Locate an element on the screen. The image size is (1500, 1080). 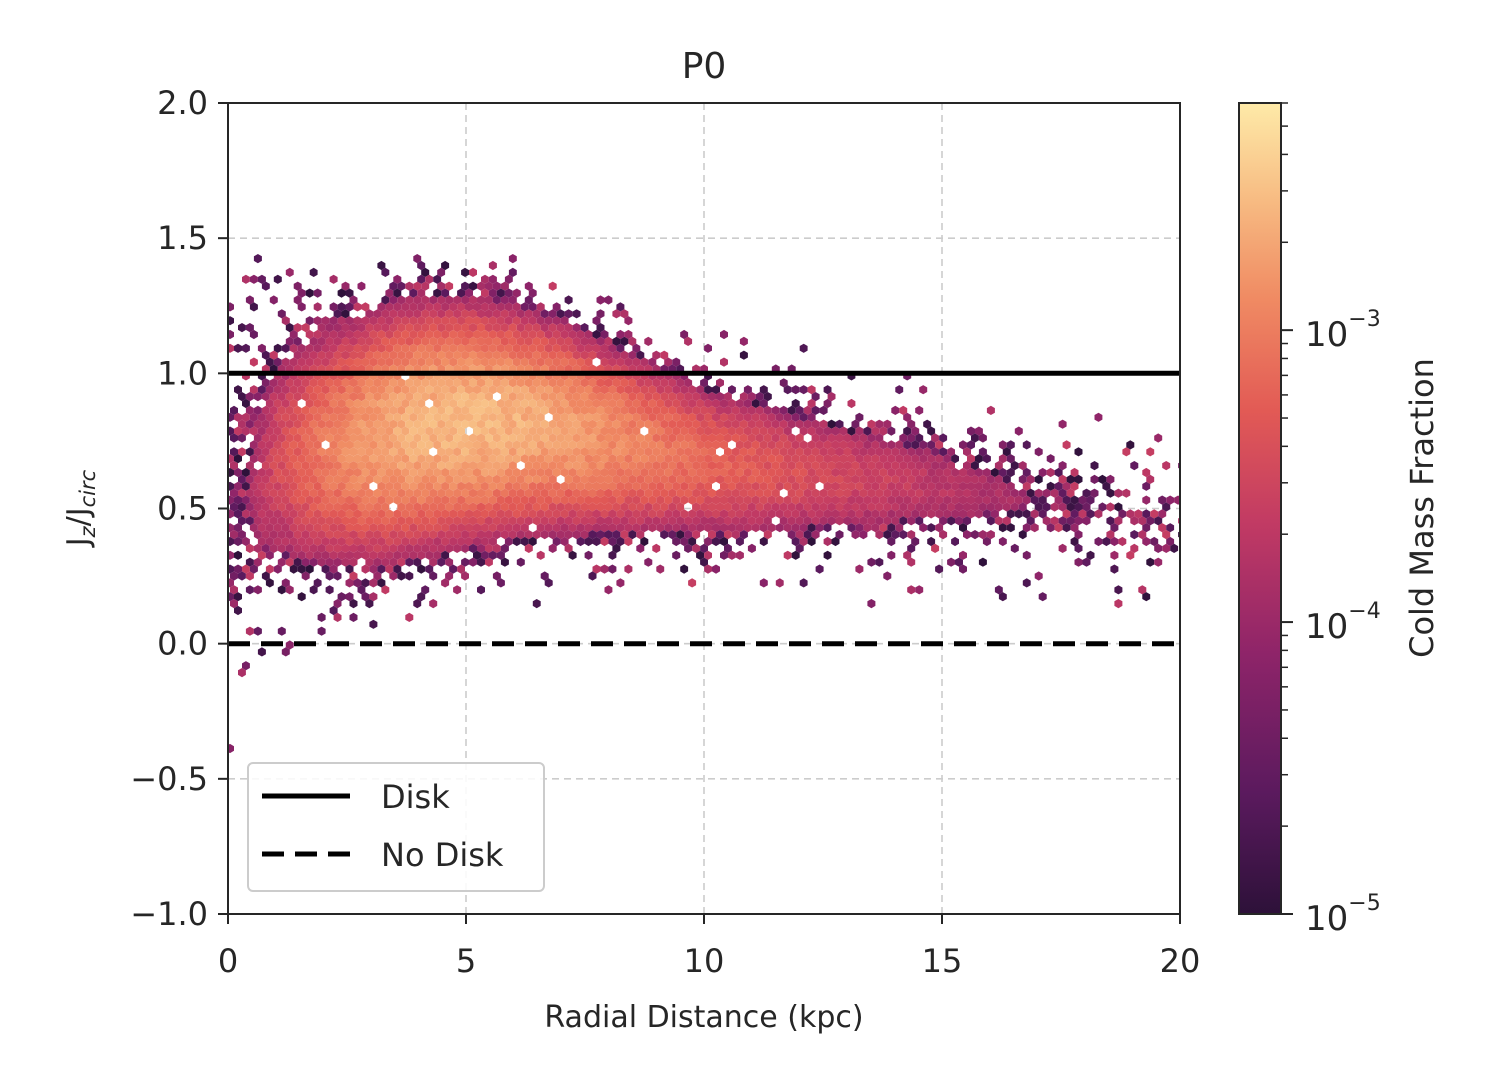
hexbin-cell-1986 is located at coordinates (465, 493).